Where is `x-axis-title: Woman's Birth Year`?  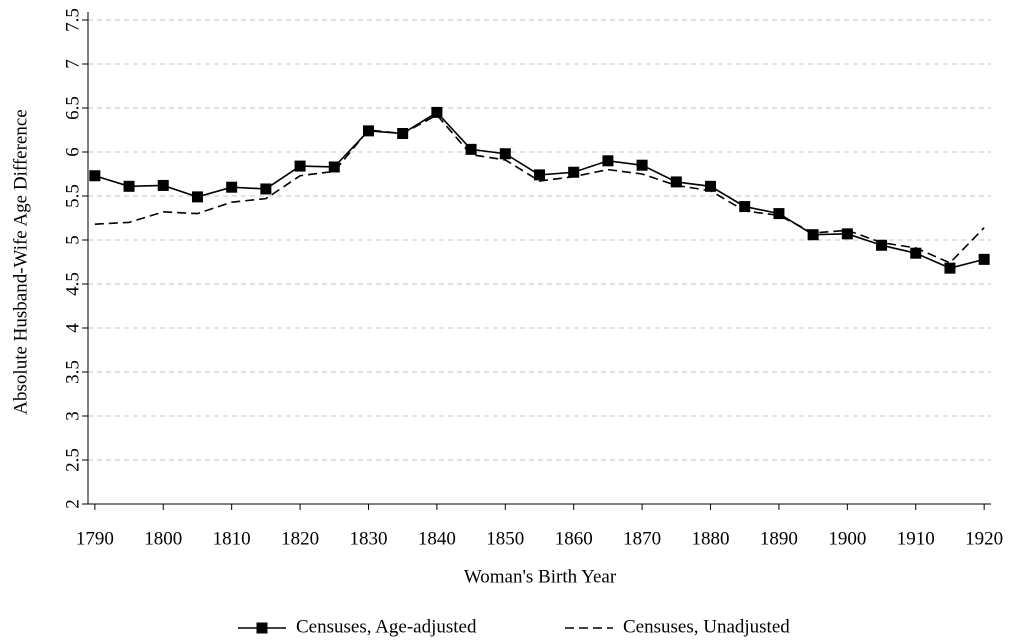 x-axis-title: Woman's Birth Year is located at coordinates (540, 576).